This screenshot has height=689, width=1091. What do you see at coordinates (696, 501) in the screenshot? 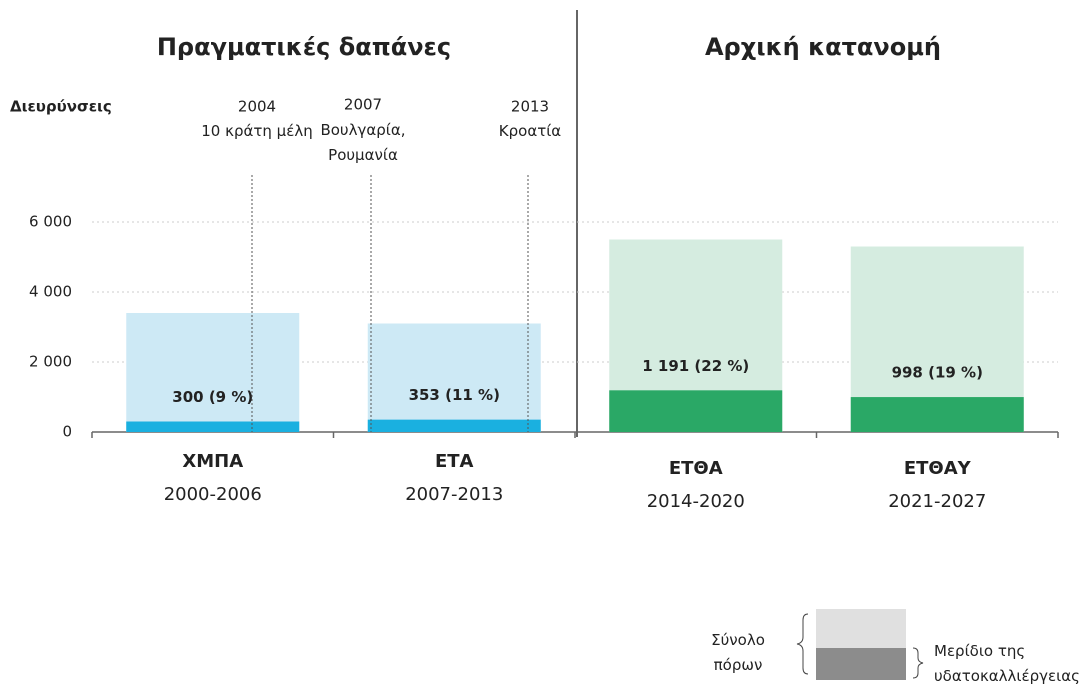
I see `x-tick-label: 2014-2020` at bounding box center [696, 501].